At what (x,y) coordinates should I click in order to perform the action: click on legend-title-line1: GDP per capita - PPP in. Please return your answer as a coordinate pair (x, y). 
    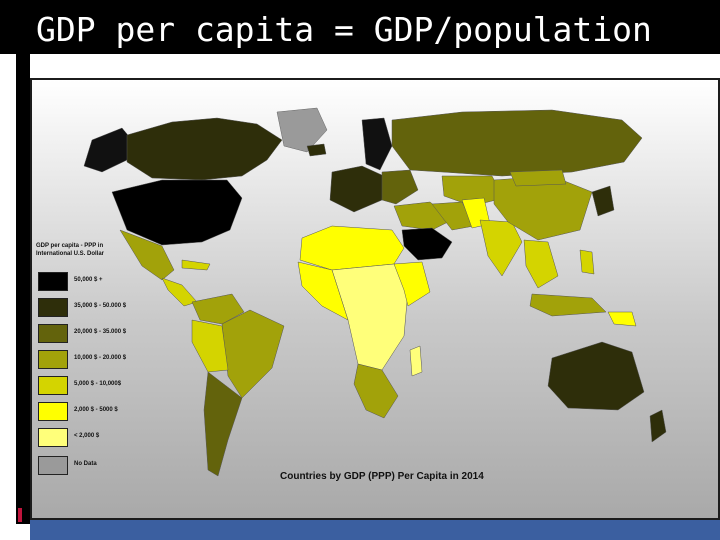
    Looking at the image, I should click on (70, 246).